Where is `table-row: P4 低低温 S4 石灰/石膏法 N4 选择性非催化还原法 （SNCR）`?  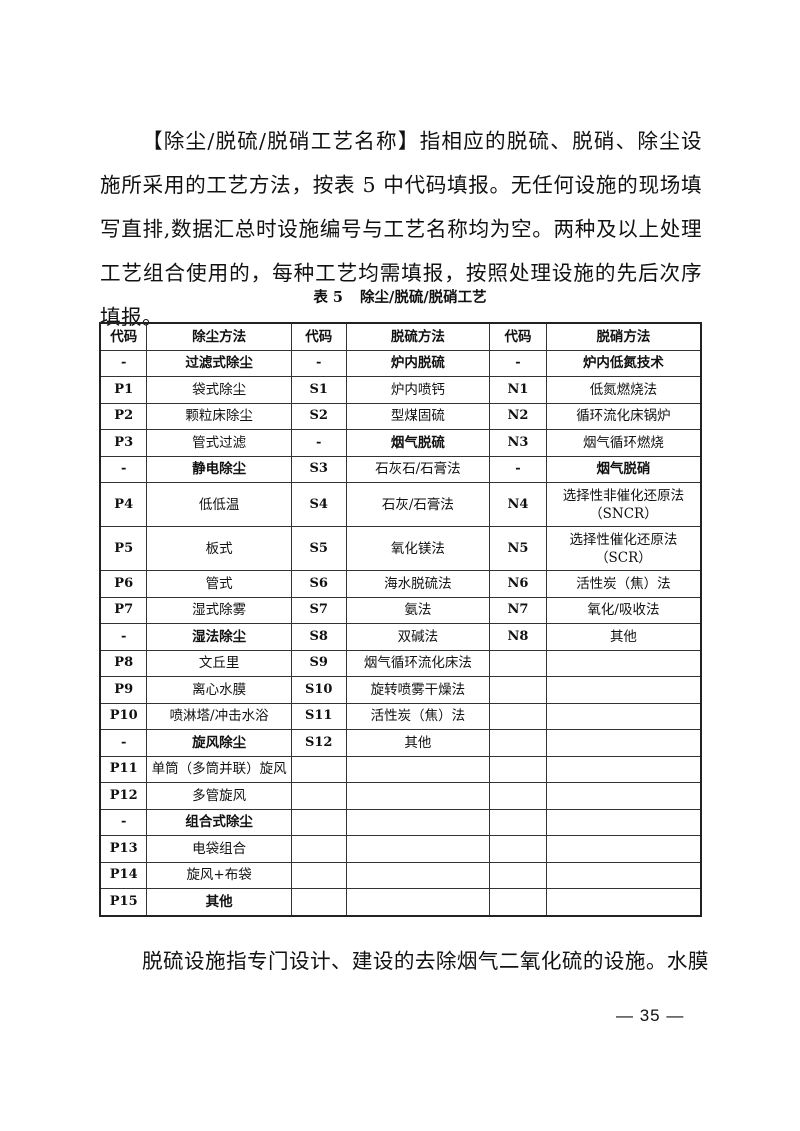
table-row: P4 低低温 S4 石灰/石膏法 N4 选择性非催化还原法 （SNCR） is located at coordinates (400, 504).